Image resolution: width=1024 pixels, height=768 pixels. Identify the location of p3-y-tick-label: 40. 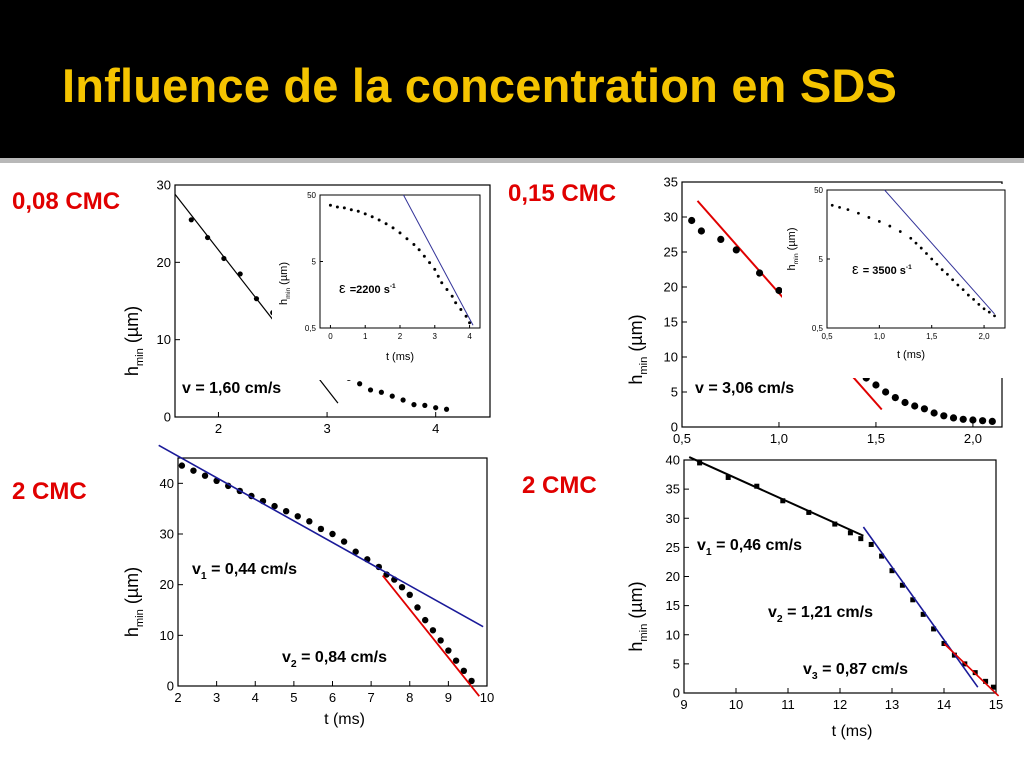
(167, 483).